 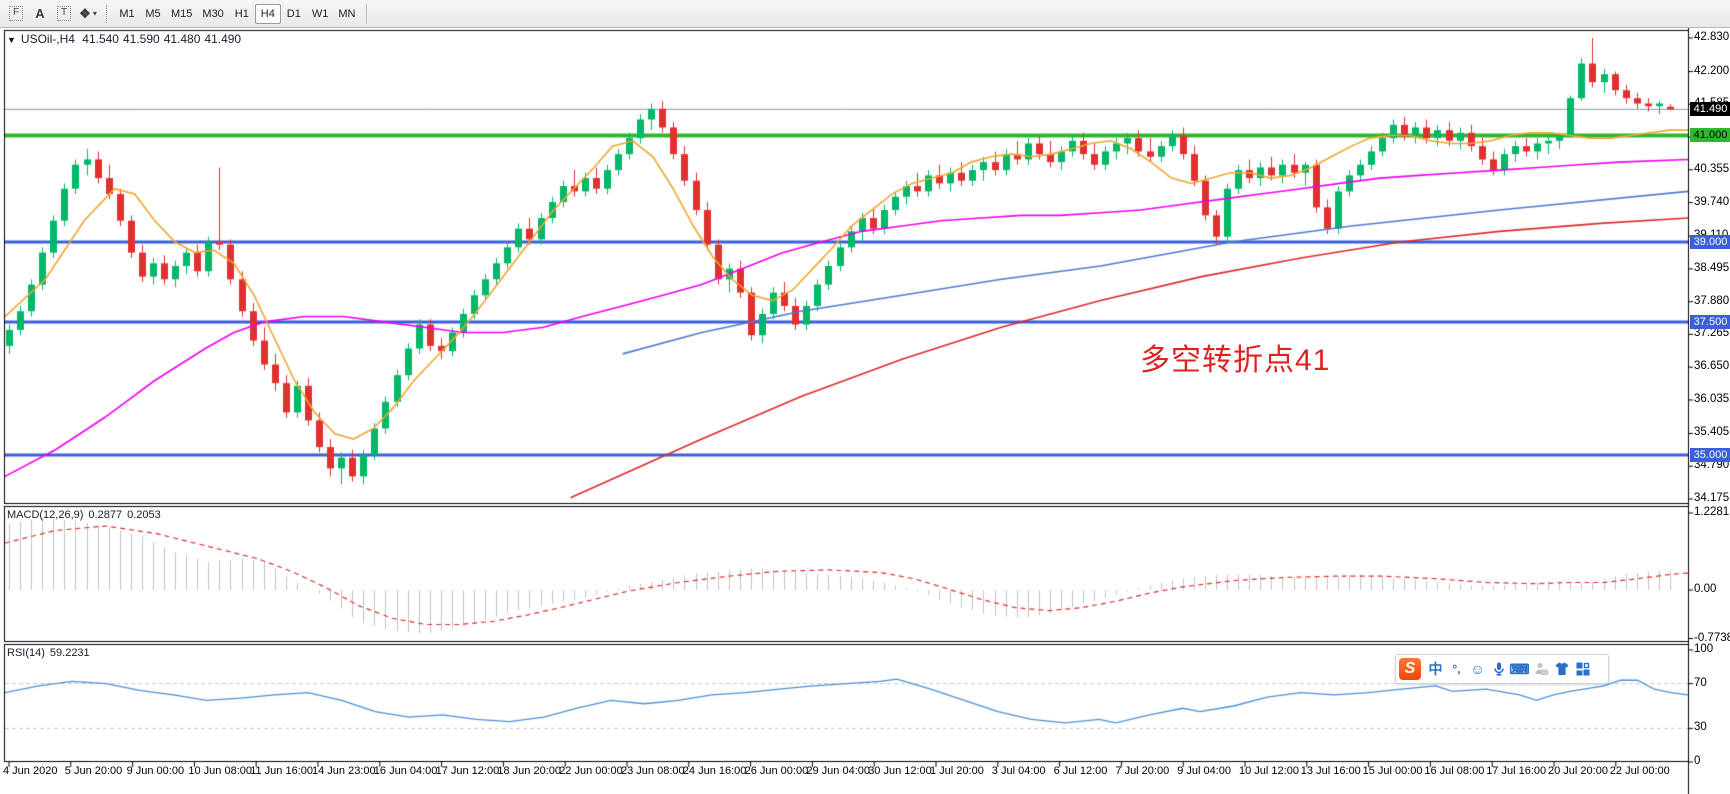 What do you see at coordinates (591, 771) in the screenshot?
I see `date-tick-label: 22 Jun 00:00` at bounding box center [591, 771].